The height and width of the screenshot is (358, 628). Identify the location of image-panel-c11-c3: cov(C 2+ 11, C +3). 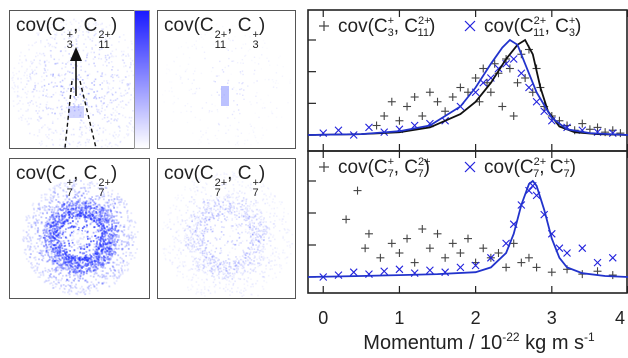
(226, 79).